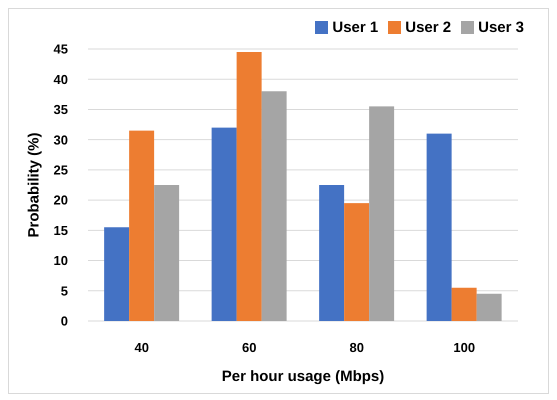 This screenshot has height=400, width=557. What do you see at coordinates (303, 376) in the screenshot?
I see `x-axis-title: Per hour usage (Mbps)` at bounding box center [303, 376].